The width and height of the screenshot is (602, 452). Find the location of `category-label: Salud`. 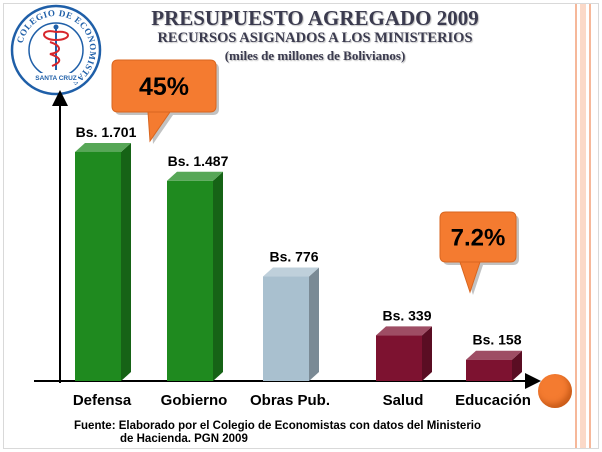

category-label: Salud is located at coordinates (403, 400).